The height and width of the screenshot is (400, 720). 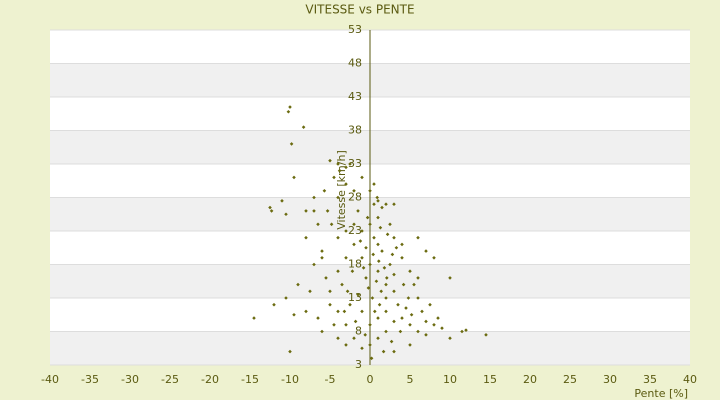 I want to click on x-tick-label: 0, so click(x=370, y=379).